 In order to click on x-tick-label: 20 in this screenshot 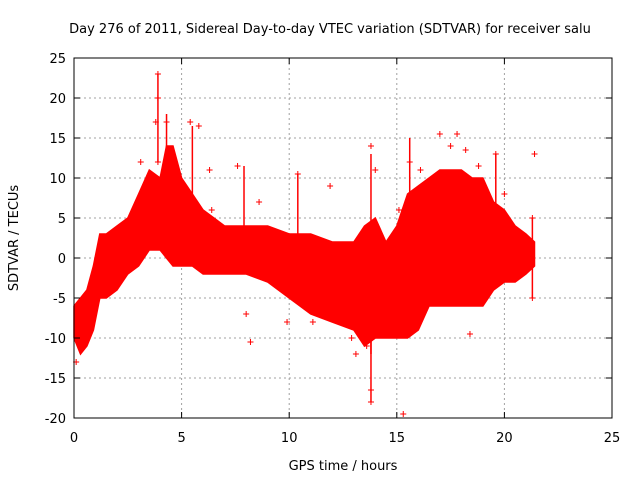, I will do `click(504, 438)`.